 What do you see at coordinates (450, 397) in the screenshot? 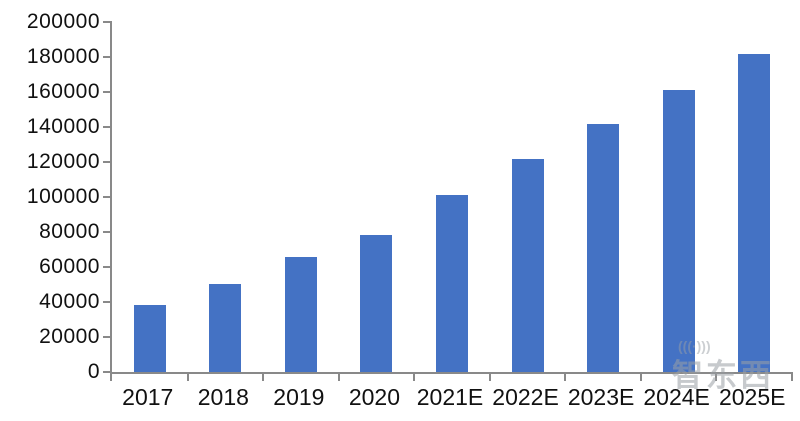
I see `x-tick-label-2021E: 2021E` at bounding box center [450, 397].